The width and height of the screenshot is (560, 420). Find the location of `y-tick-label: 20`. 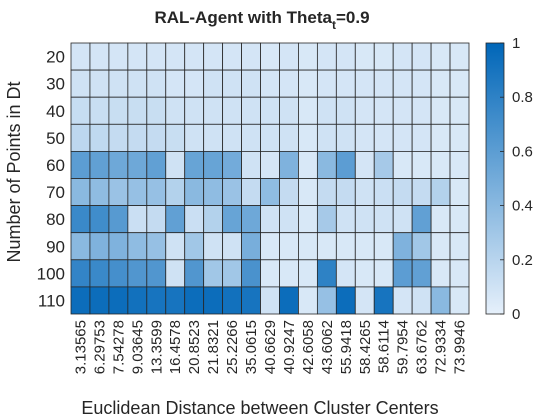

y-tick-label: 20 is located at coordinates (55, 57).